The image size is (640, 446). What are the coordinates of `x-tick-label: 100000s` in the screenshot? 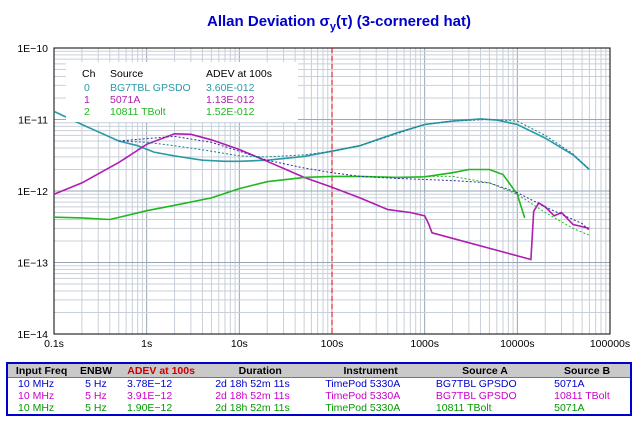 It's located at (610, 344).